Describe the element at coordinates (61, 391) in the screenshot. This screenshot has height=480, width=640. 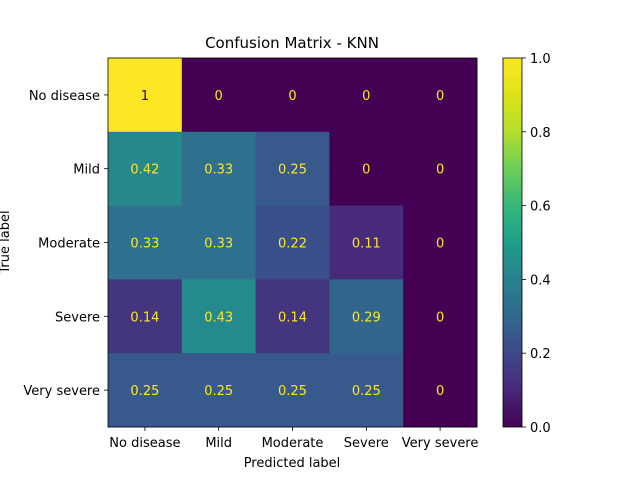
I see `y-tick-label: Very severe` at that location.